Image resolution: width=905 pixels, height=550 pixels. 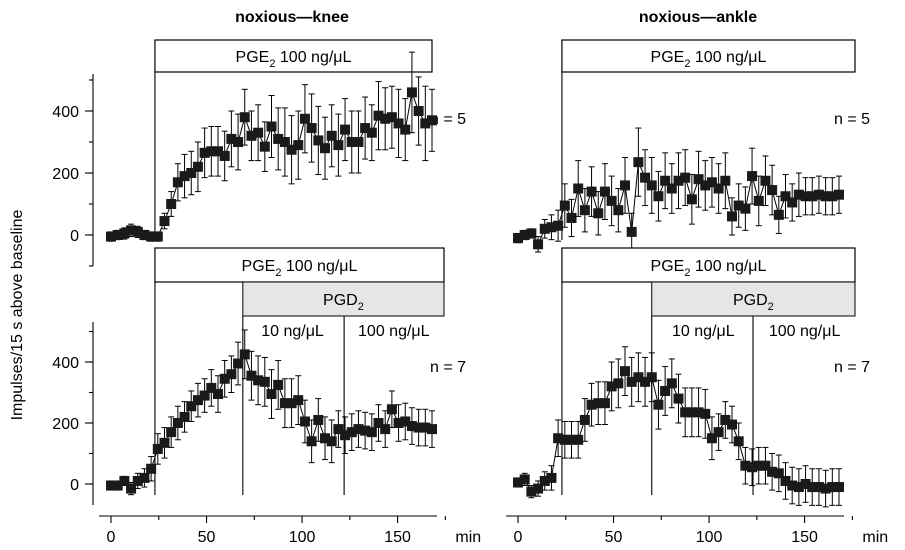 I want to click on y-tick-label: 200, so click(x=65, y=174).